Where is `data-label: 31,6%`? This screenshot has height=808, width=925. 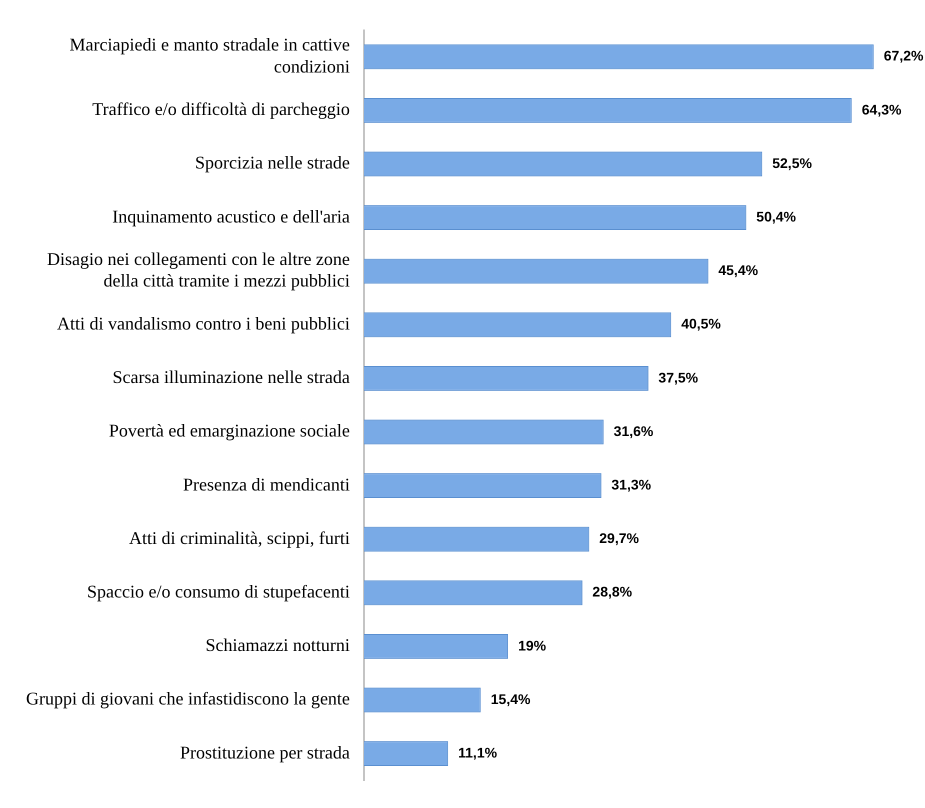 data-label: 31,6% is located at coordinates (634, 430).